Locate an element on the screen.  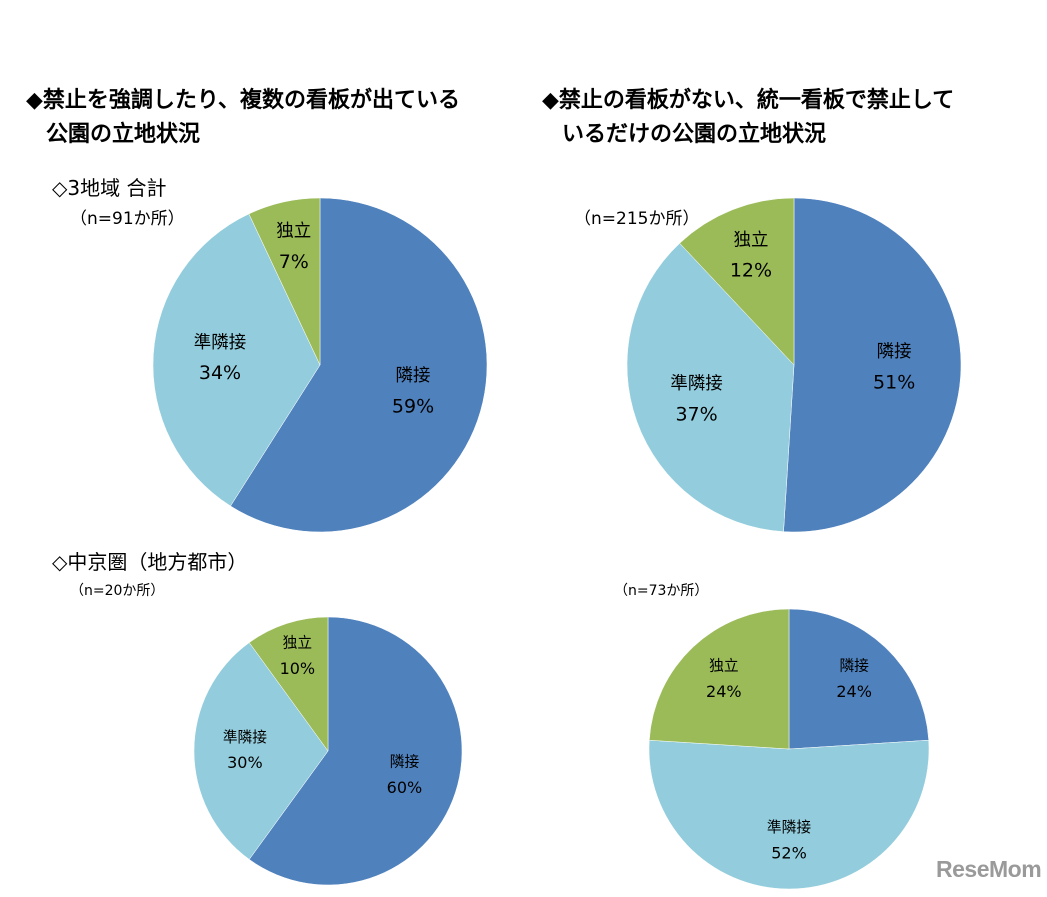
slice-value-adjacent: 51% is located at coordinates (894, 383).